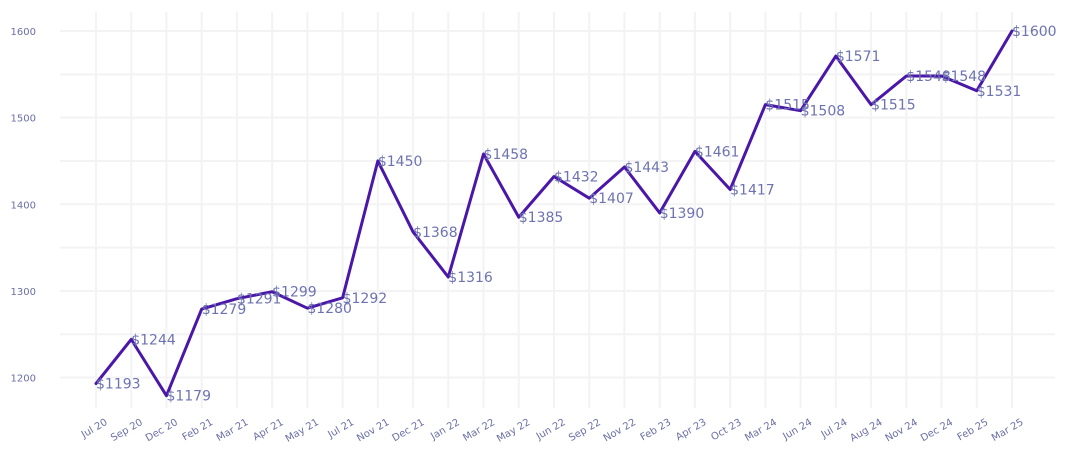 This screenshot has height=465, width=1070. I want to click on x-tick-label: Nov 24, so click(902, 430).